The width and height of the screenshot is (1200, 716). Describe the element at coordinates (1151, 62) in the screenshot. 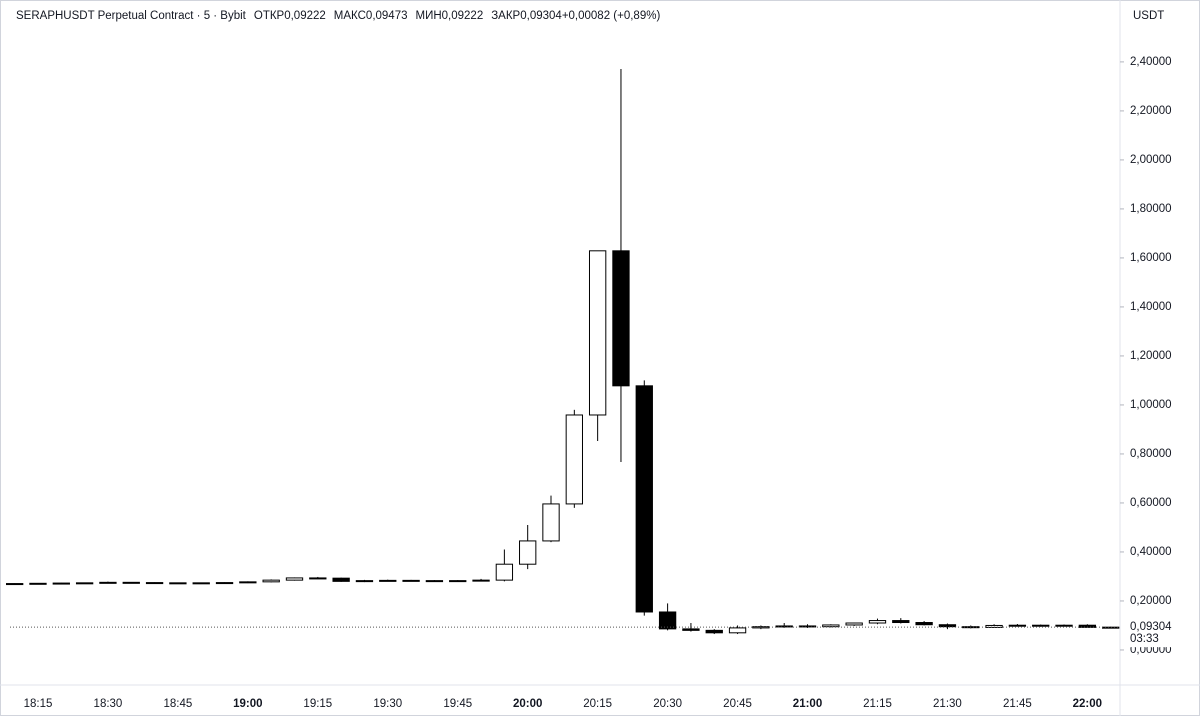

I see `y-tick-label: 2,40000` at that location.